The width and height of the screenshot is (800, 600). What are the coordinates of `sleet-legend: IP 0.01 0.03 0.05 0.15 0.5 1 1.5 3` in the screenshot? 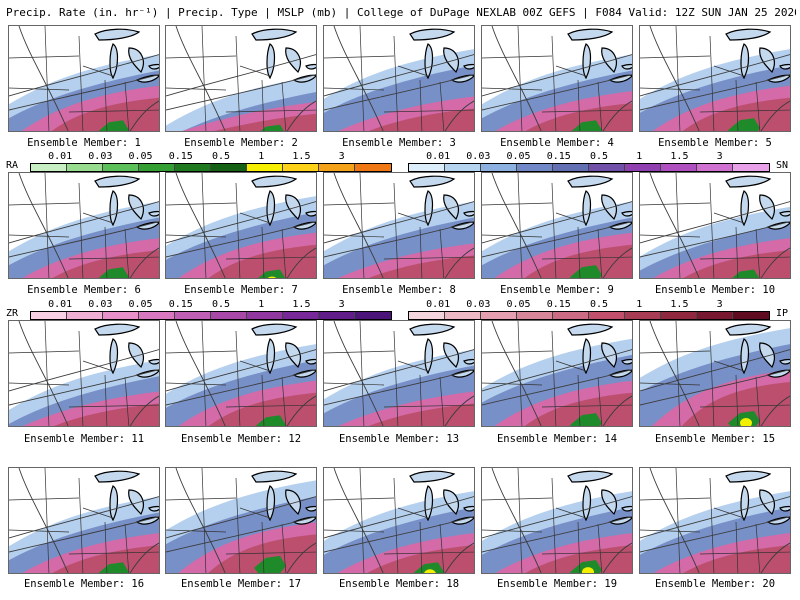 It's located at (589, 313).